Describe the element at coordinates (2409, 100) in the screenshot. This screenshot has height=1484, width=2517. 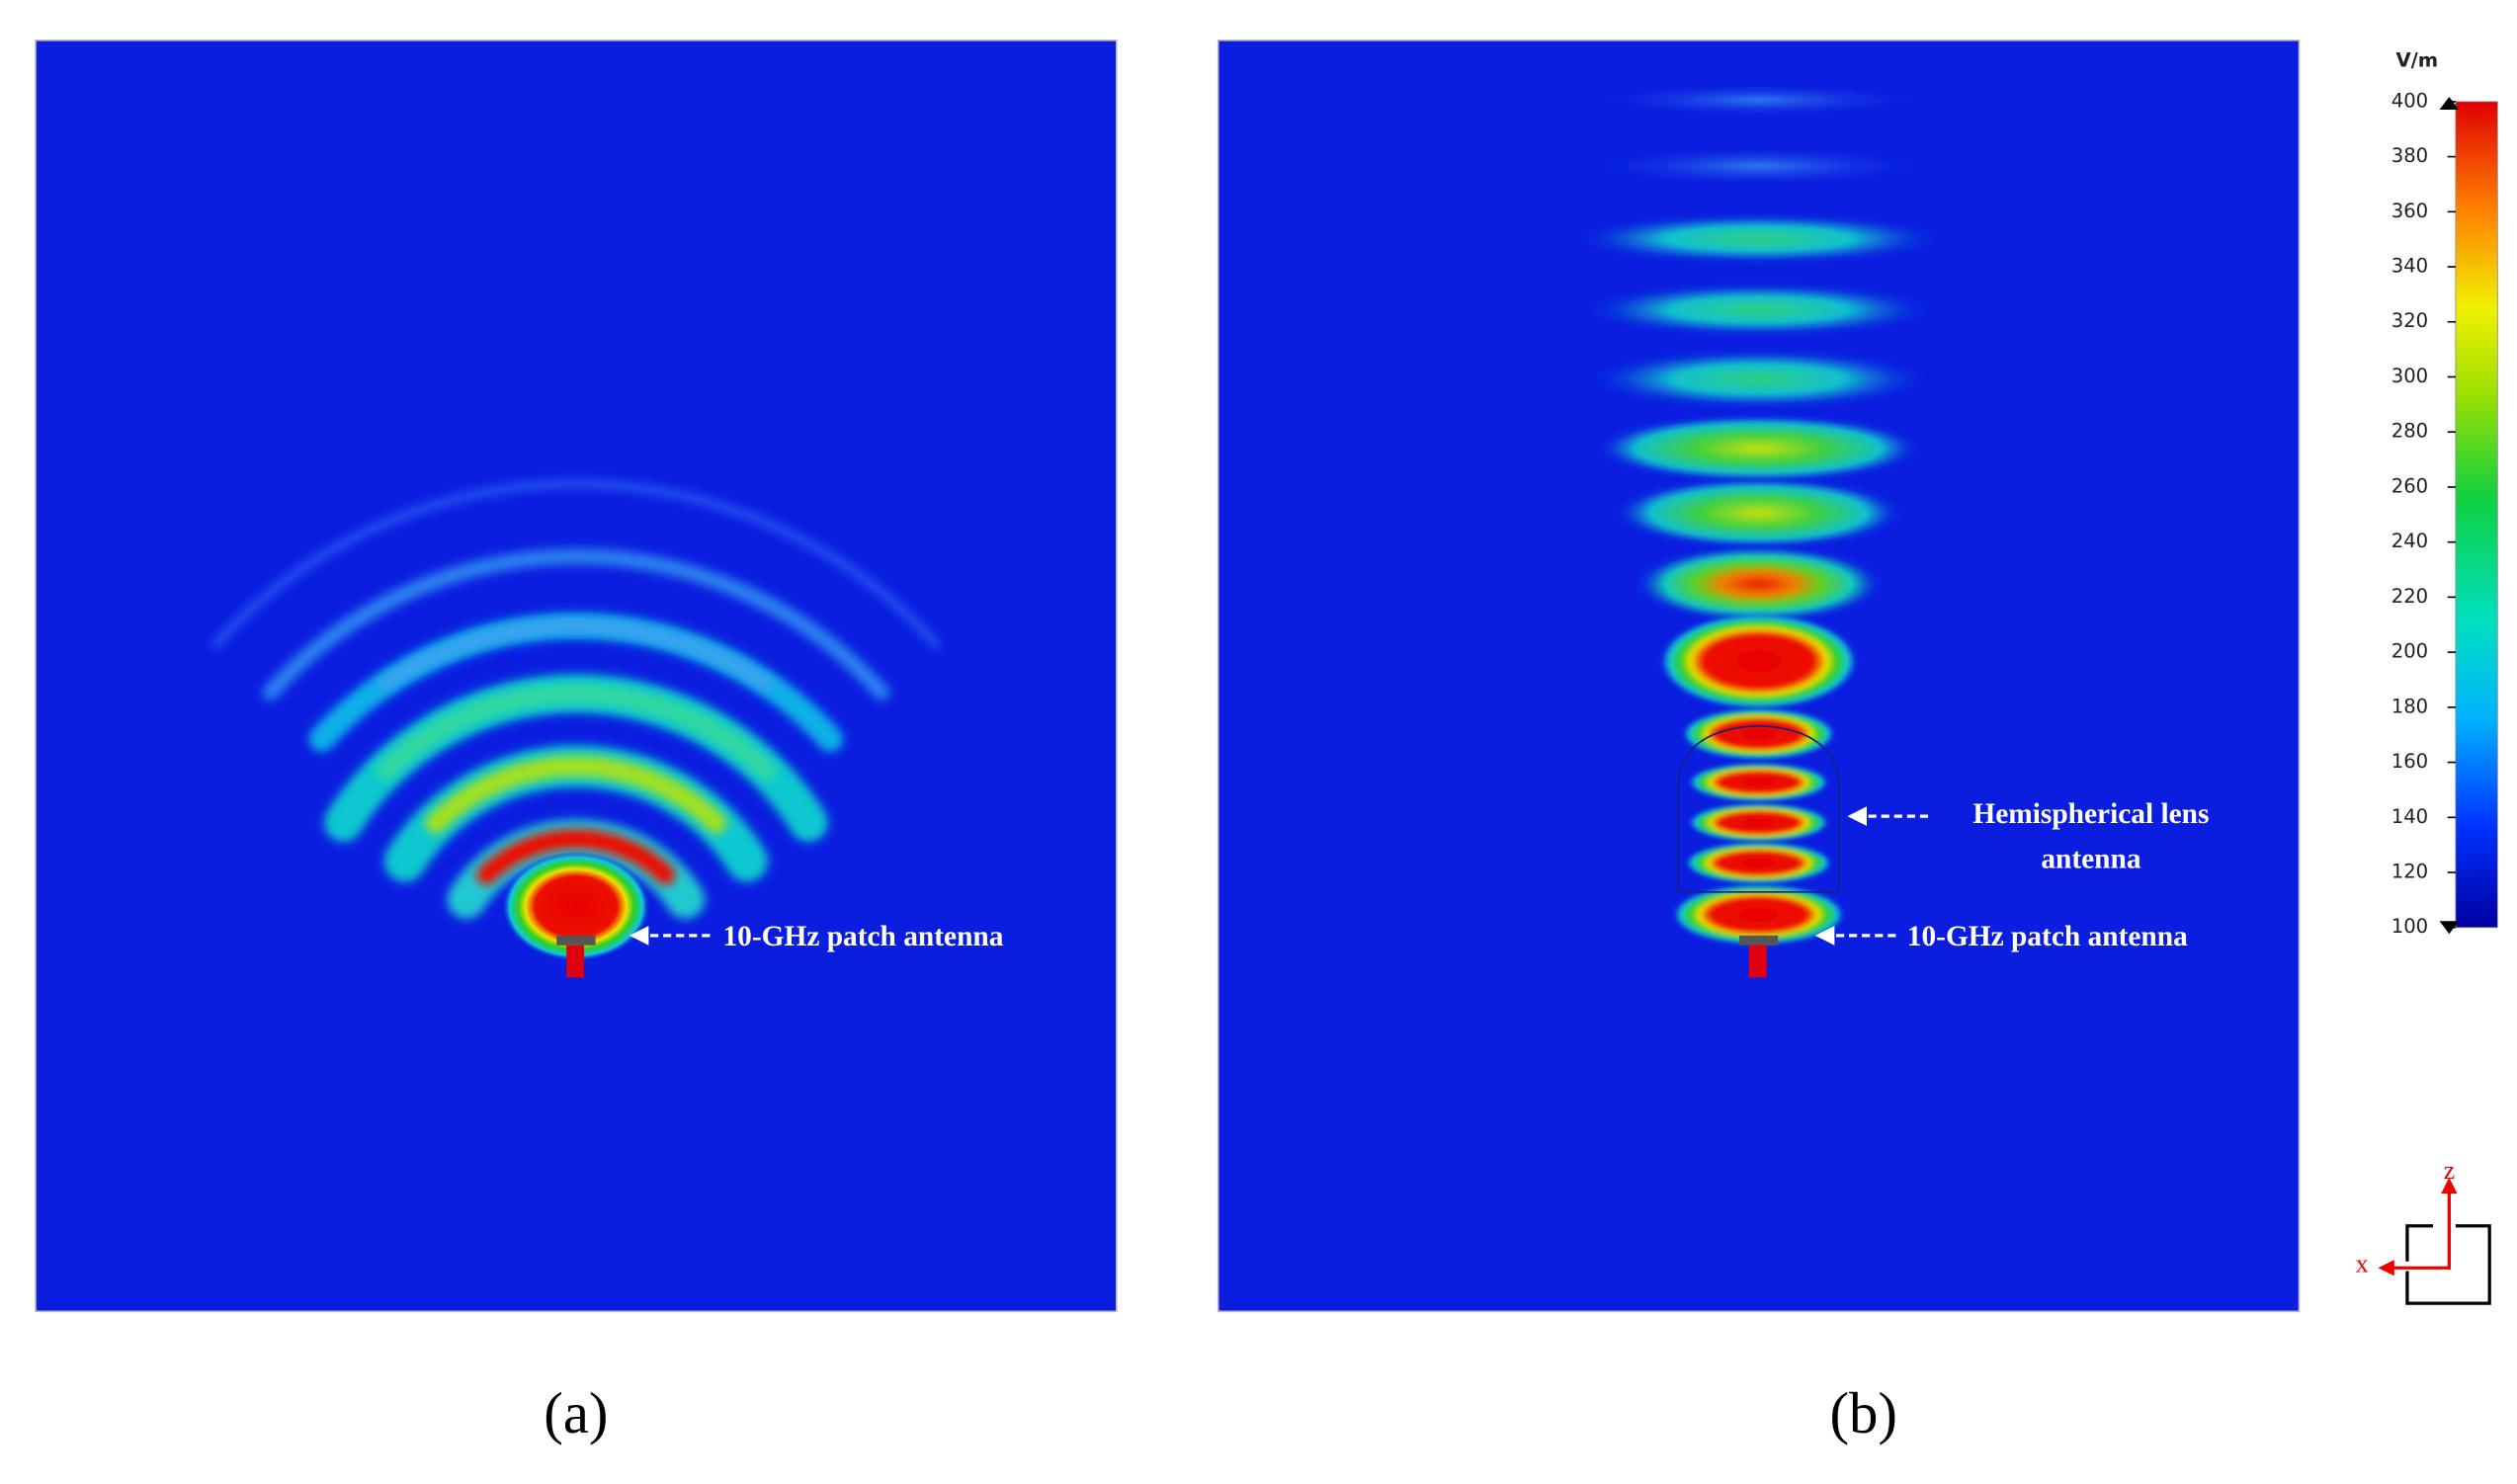
I see `colorbar-tick-label: 400` at that location.